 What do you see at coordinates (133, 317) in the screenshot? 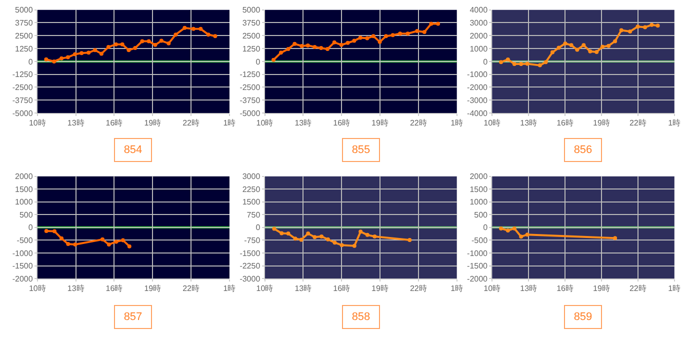
I see `text: 857` at bounding box center [133, 317].